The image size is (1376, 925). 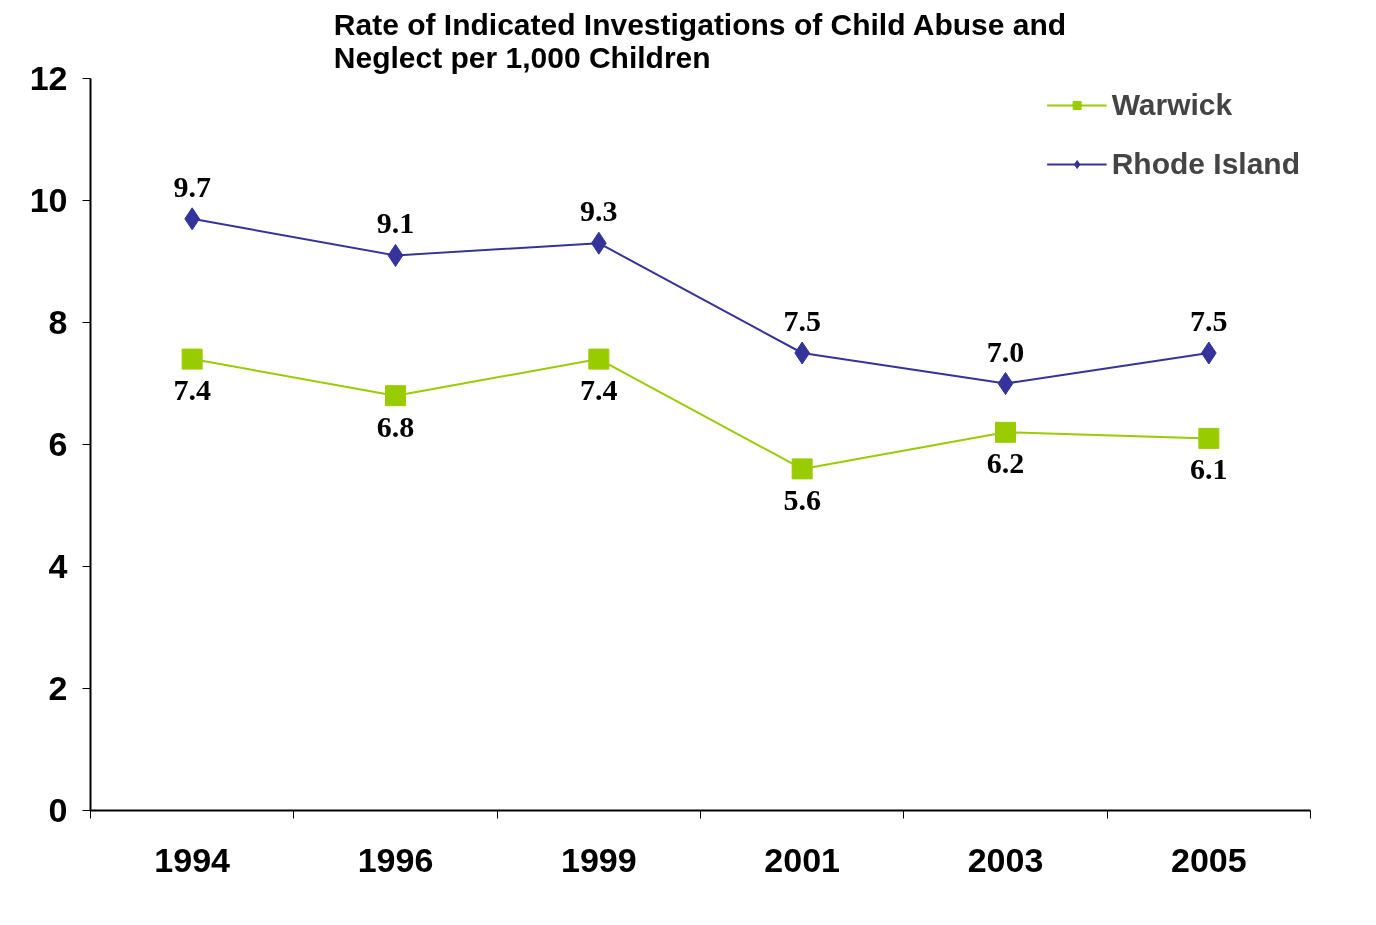 I want to click on data-label: 6.1, so click(x=1209, y=469).